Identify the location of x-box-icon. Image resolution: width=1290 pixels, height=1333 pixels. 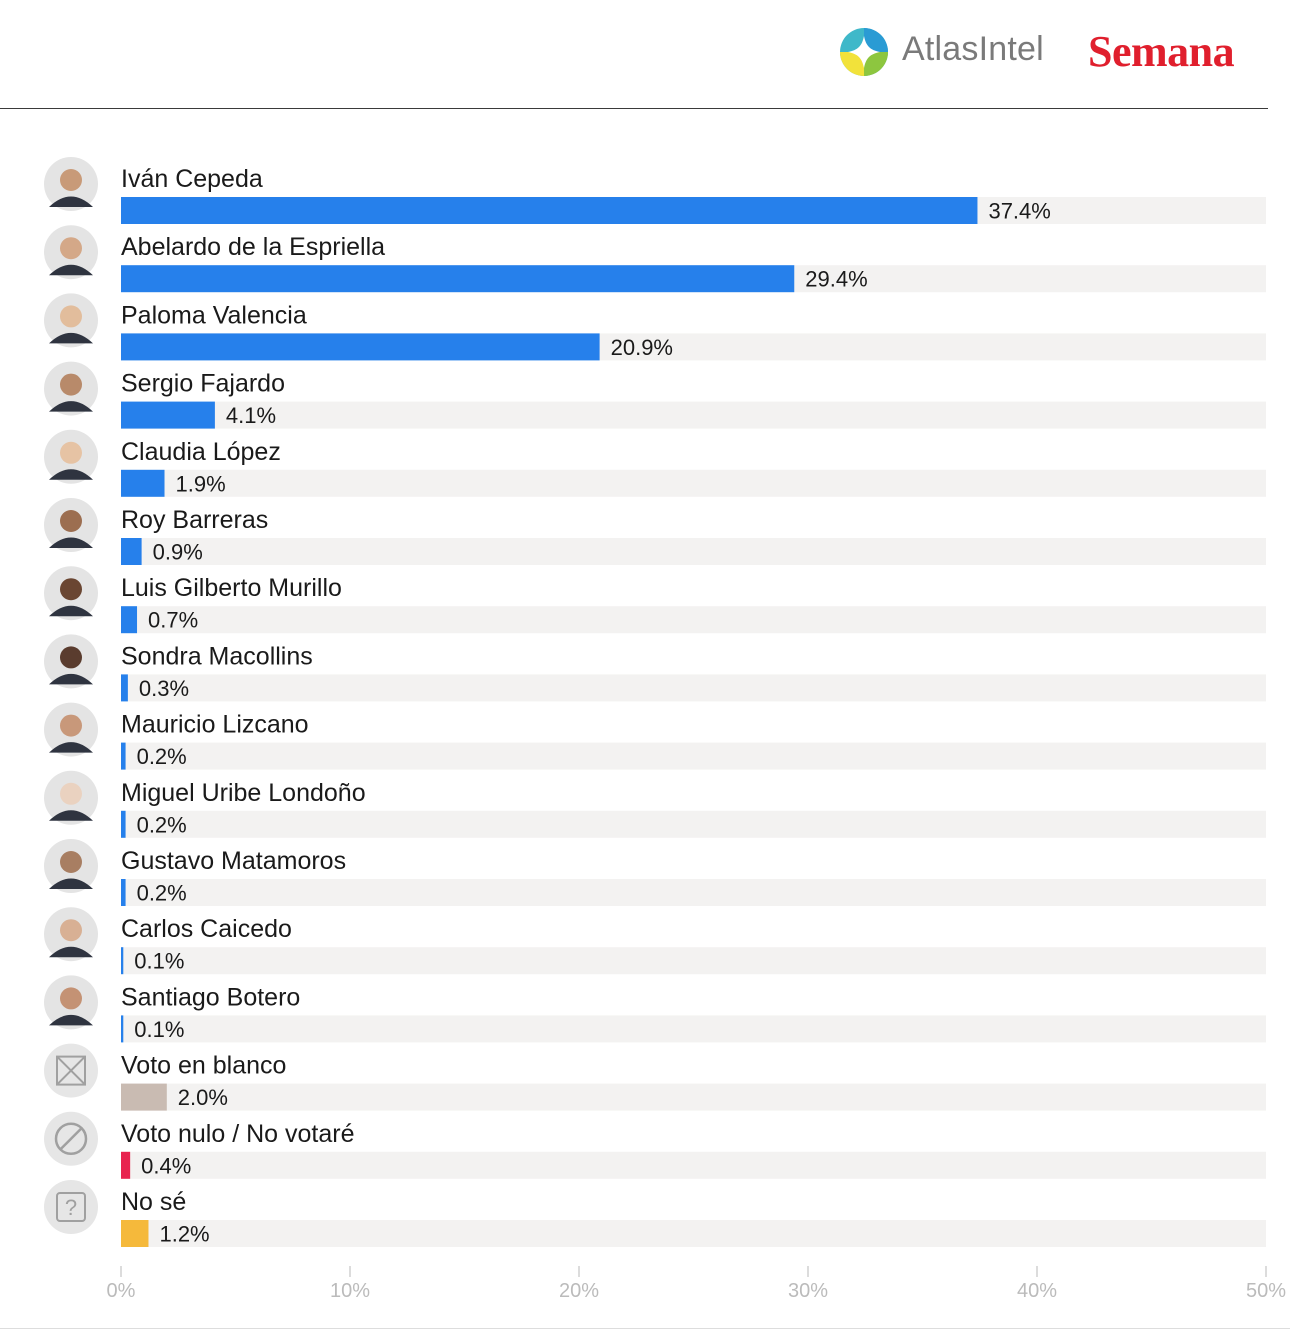
(71, 1070).